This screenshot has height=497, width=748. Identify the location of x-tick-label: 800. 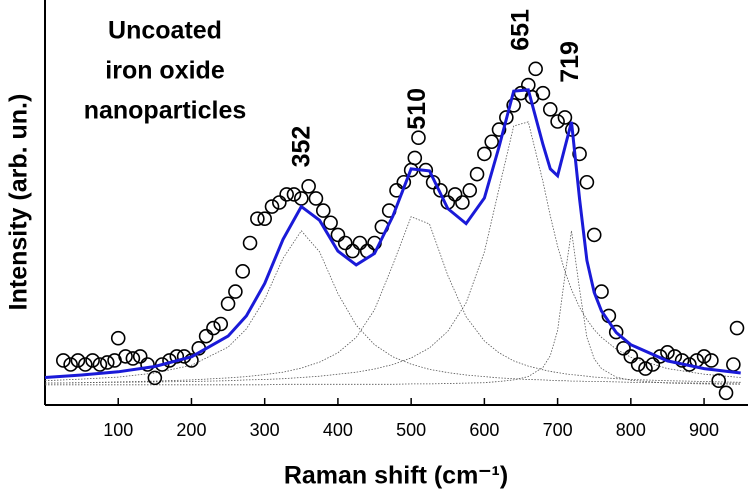
(631, 430).